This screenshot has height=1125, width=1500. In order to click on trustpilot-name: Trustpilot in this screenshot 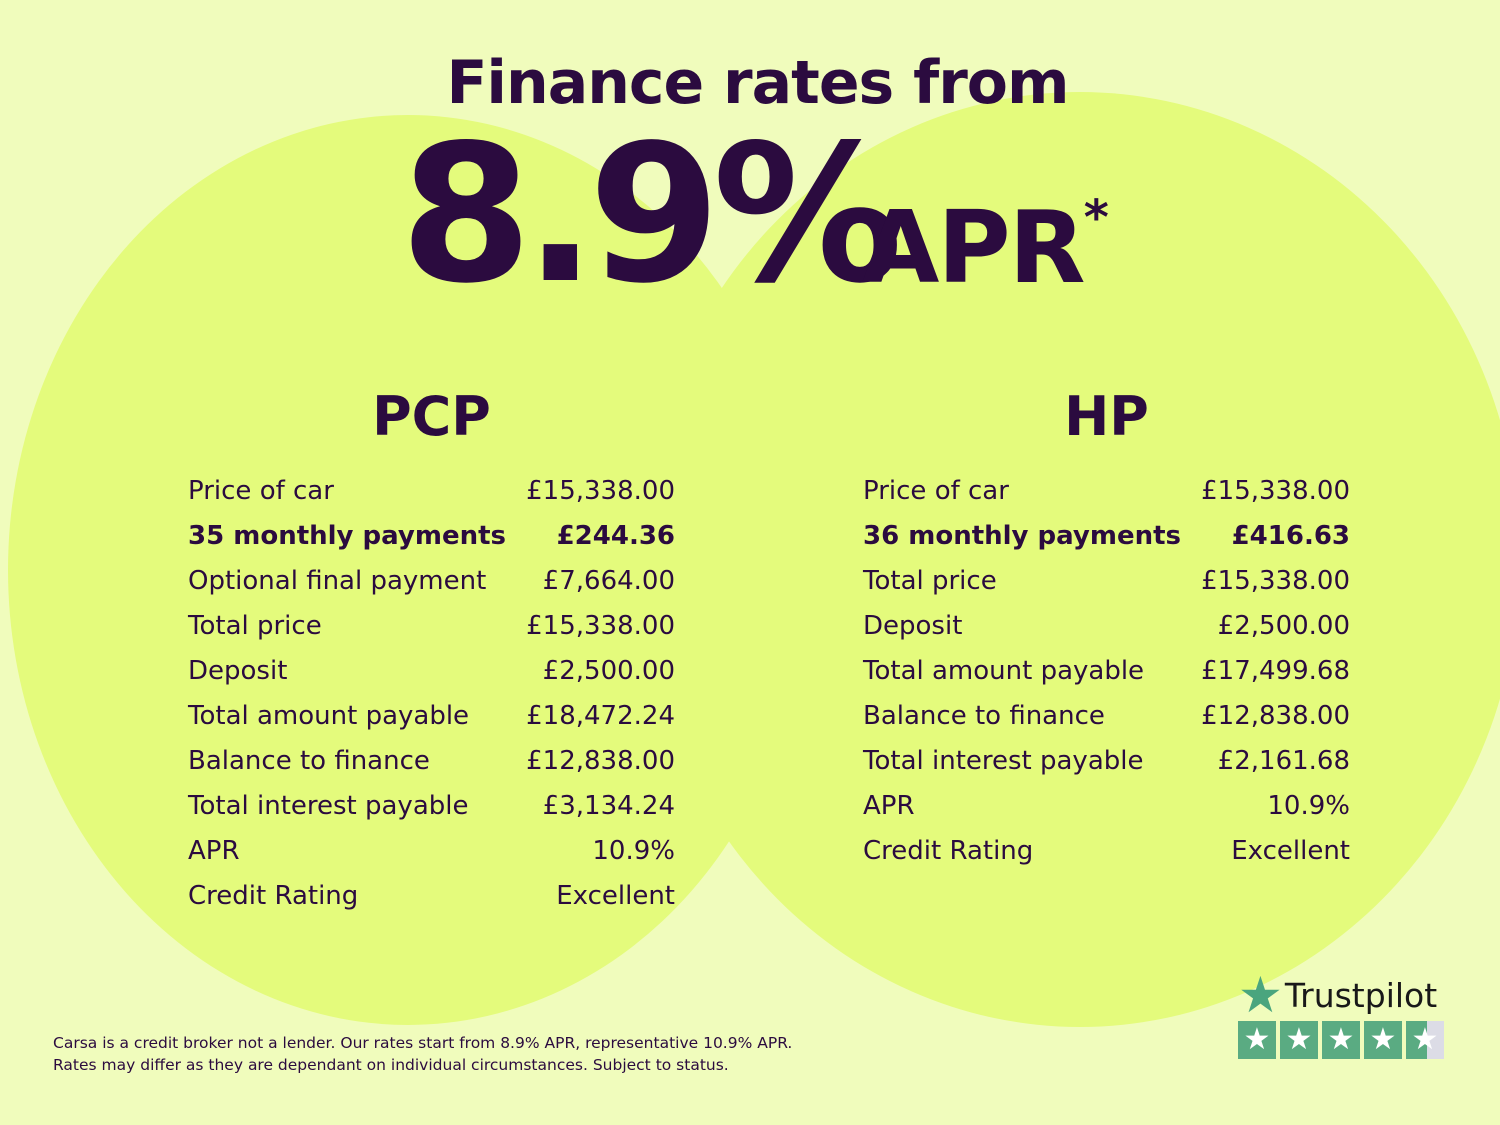, I will do `click(1361, 995)`.